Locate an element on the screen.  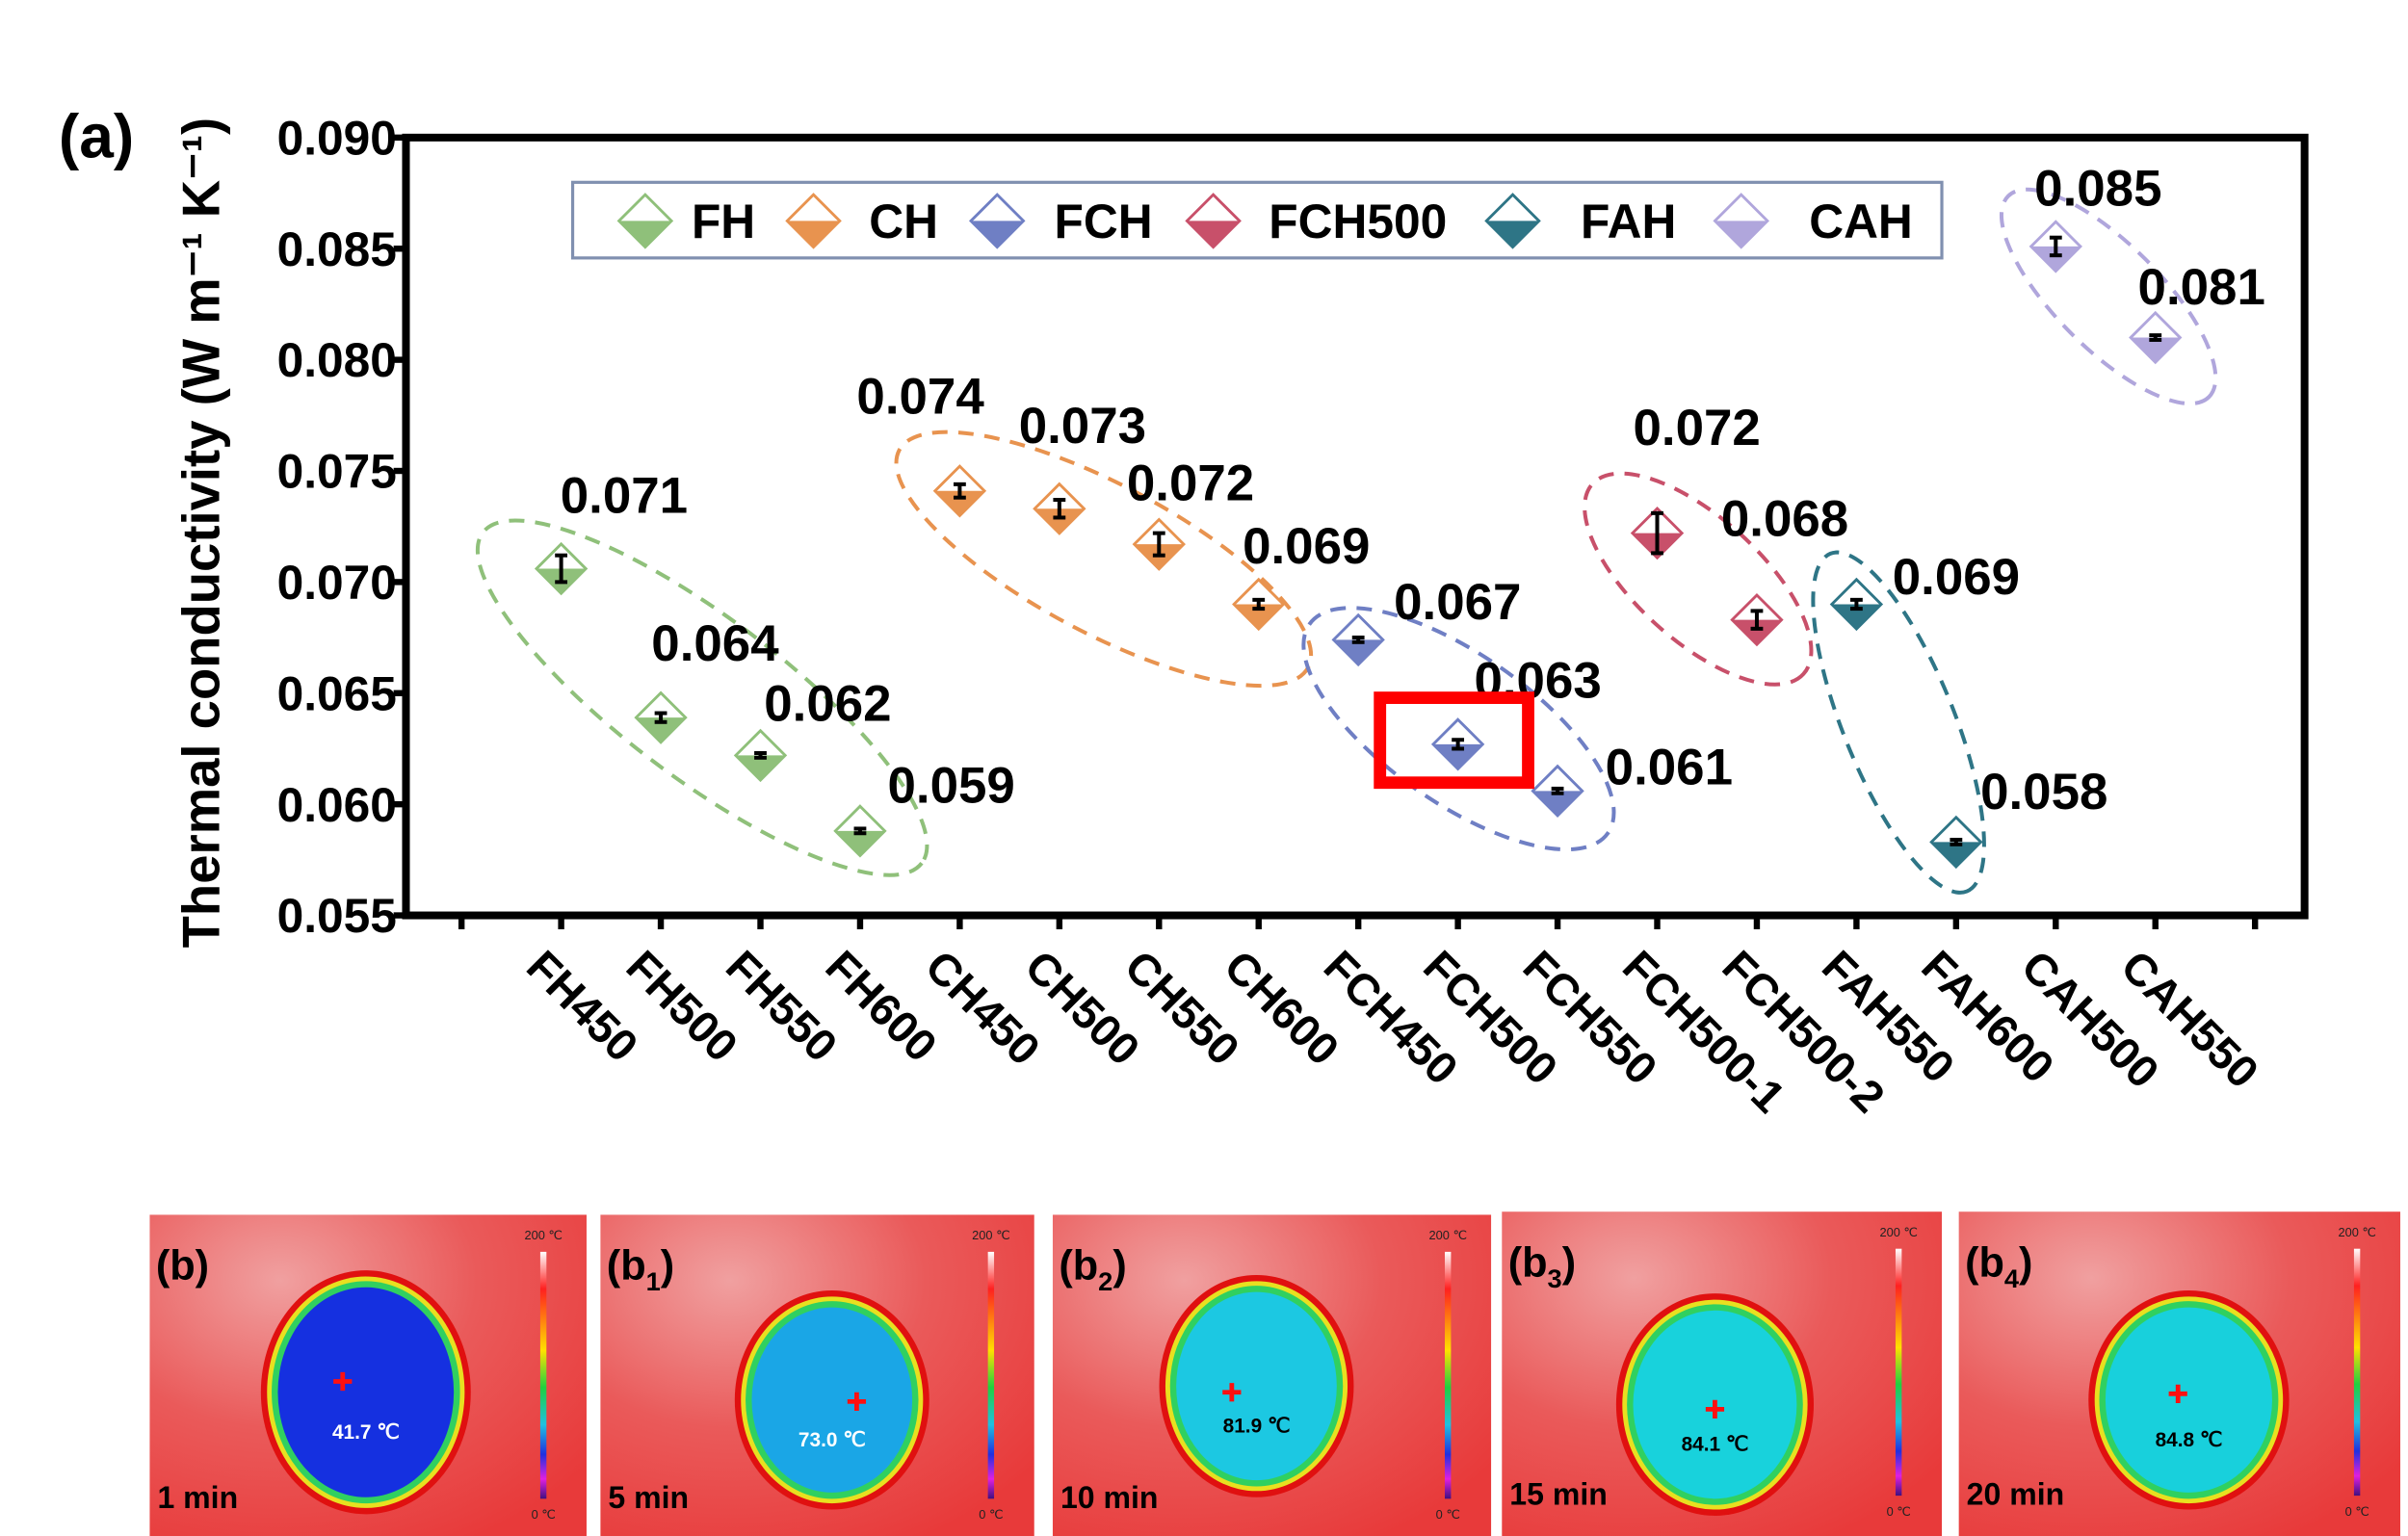
data-point-fh450 is located at coordinates (561, 568).